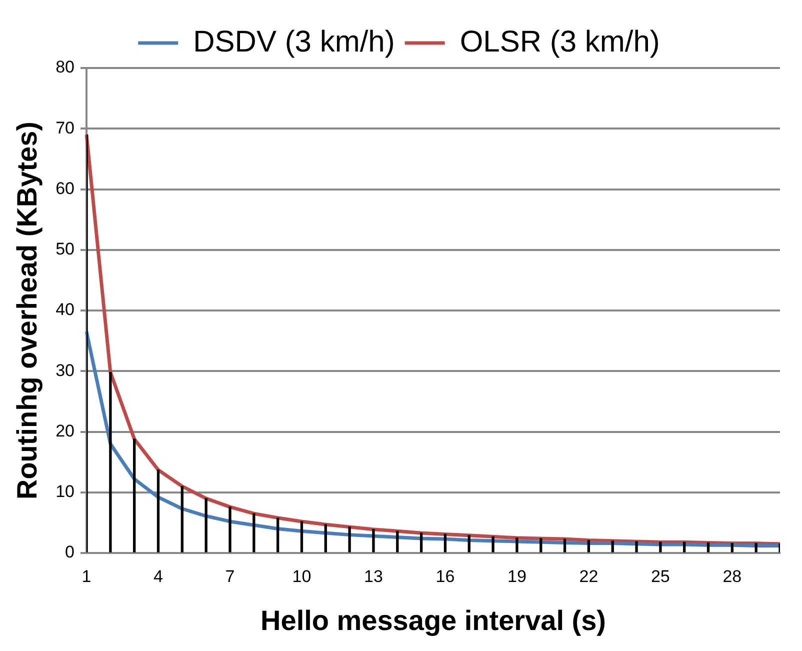 Image resolution: width=802 pixels, height=651 pixels. I want to click on legend-label: OLSR (3 km/h), so click(560, 41).